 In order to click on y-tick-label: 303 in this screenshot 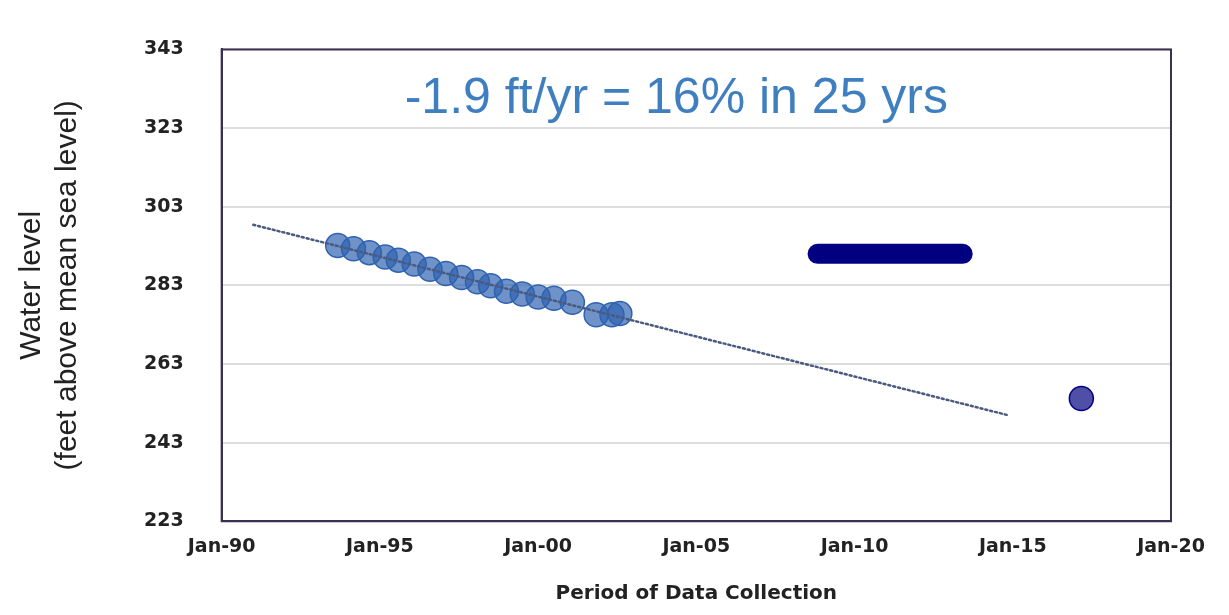, I will do `click(163, 204)`.